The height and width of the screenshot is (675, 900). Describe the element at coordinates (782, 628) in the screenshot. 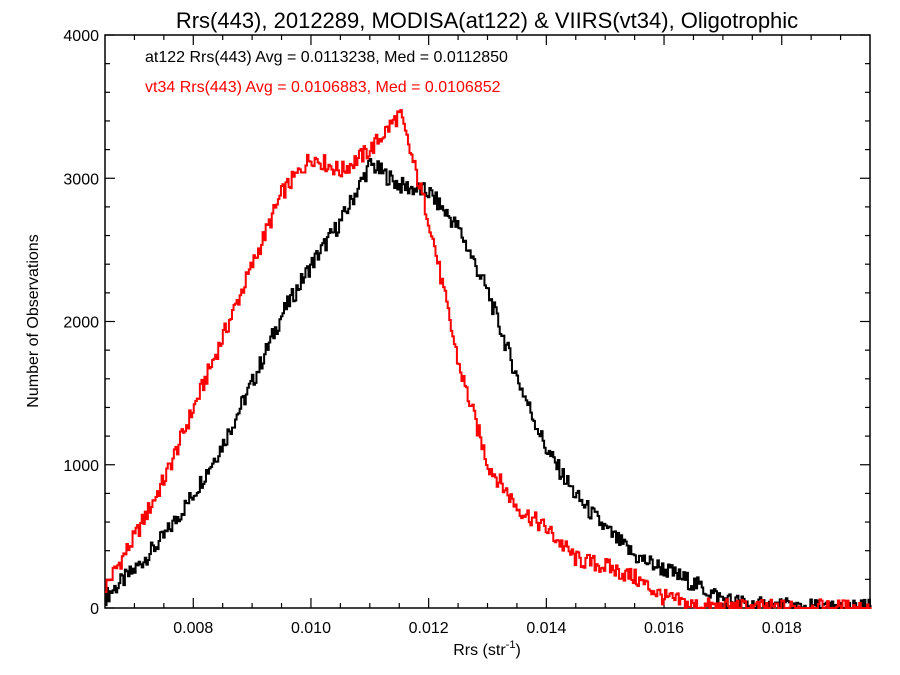

I see `x-tick-label: 0.018` at that location.